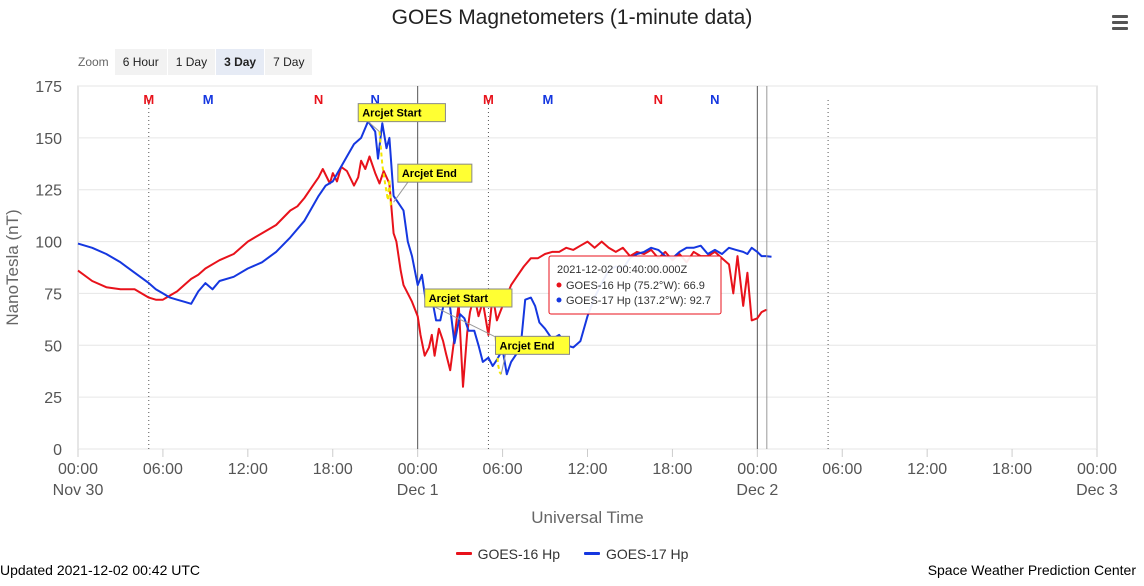  Describe the element at coordinates (48, 191) in the screenshot. I see `y-tick-label: 125` at that location.